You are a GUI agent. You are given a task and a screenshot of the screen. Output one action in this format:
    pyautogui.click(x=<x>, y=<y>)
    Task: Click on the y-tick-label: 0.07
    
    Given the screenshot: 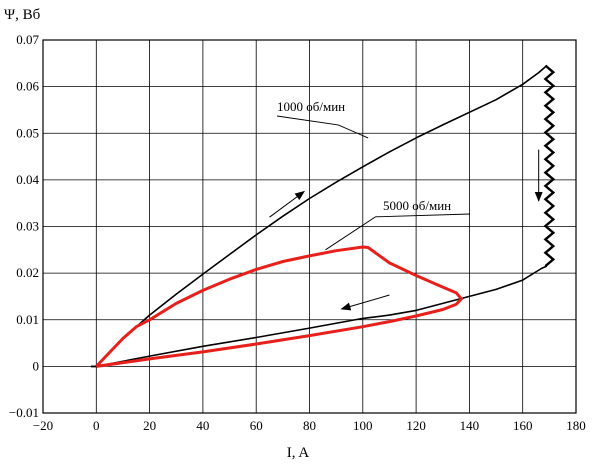 What is the action you would take?
    pyautogui.click(x=27, y=39)
    